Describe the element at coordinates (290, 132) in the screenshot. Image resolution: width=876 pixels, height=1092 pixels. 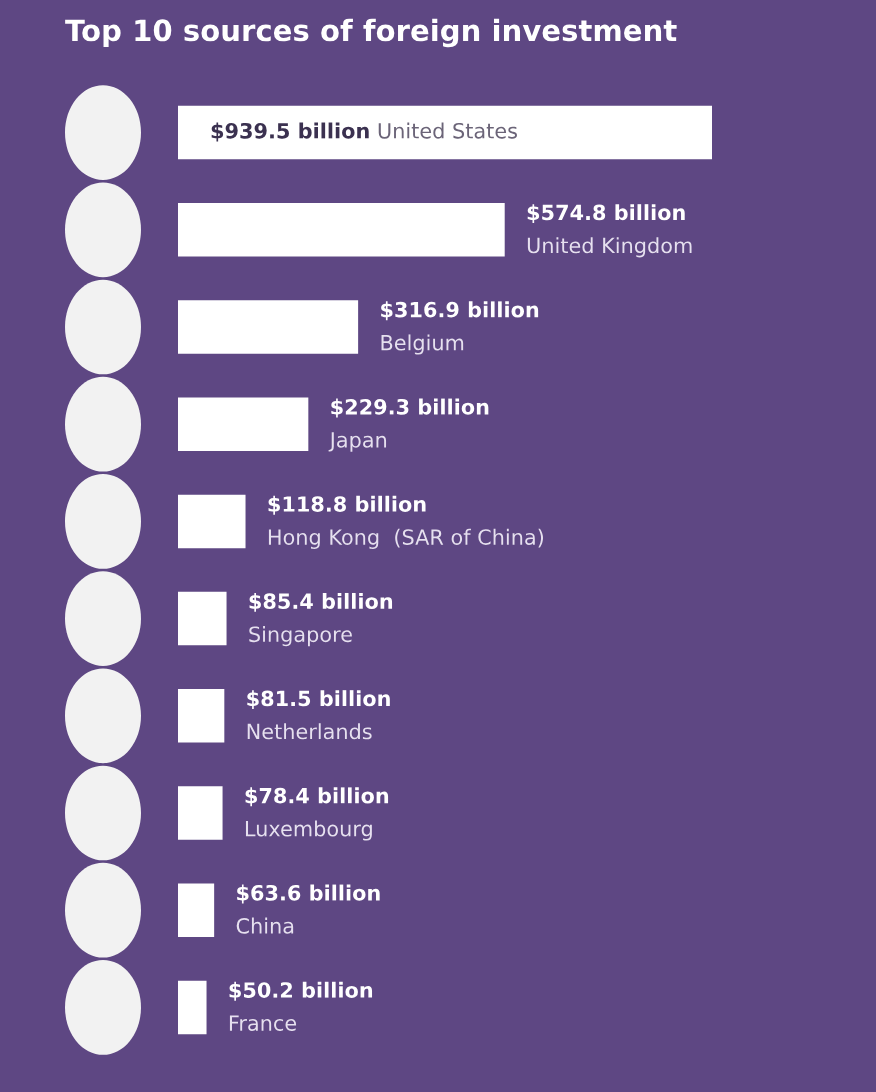
I see `data-label: $939.5 billion` at that location.